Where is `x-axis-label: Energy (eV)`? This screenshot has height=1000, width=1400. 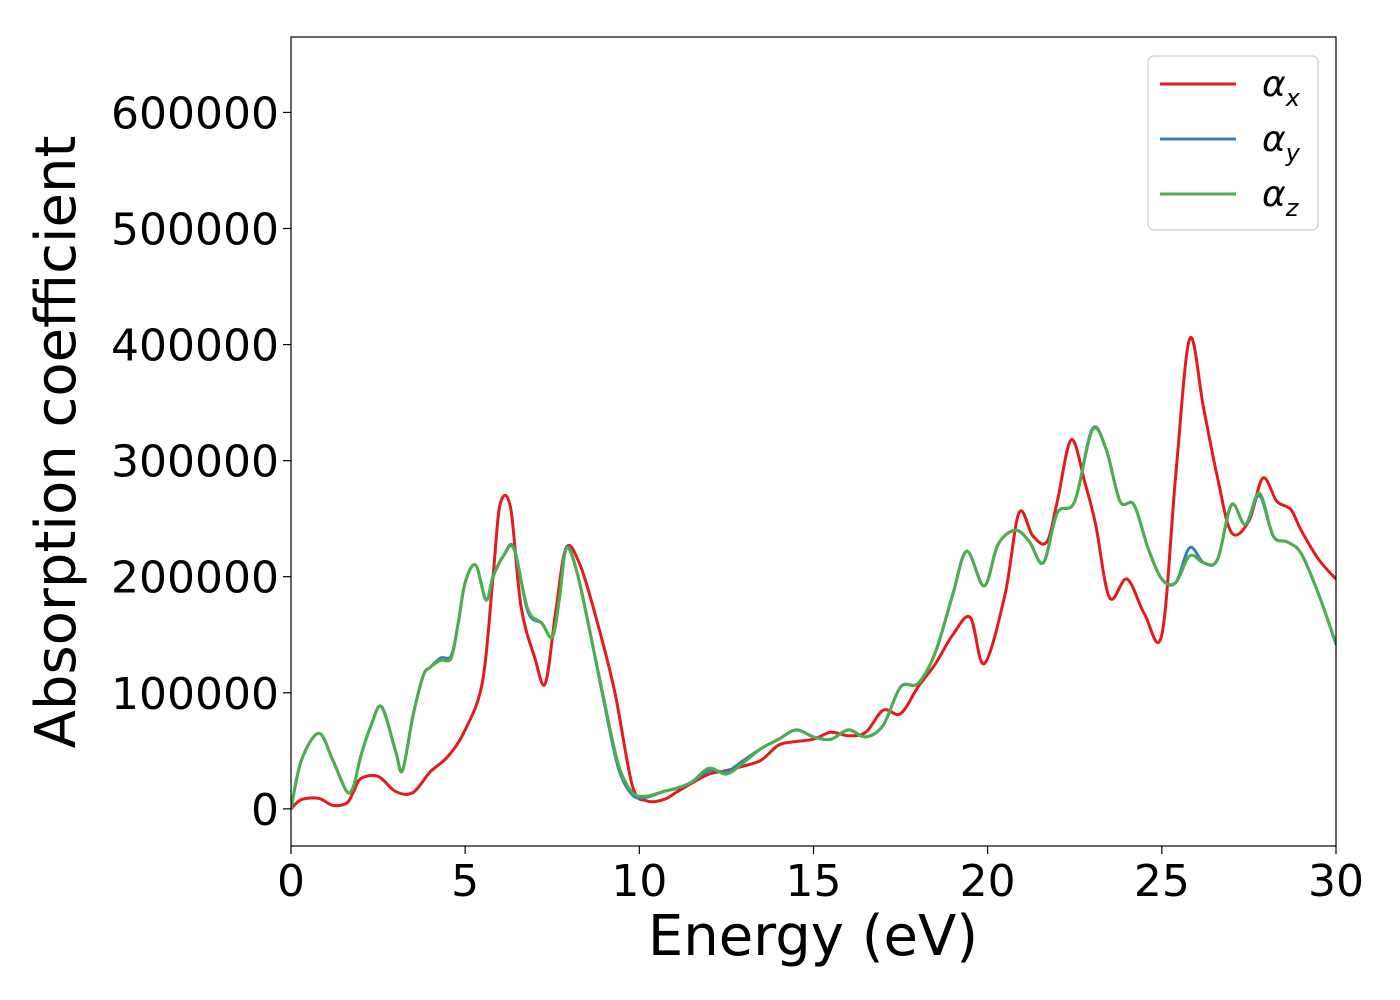
x-axis-label: Energy (eV) is located at coordinates (813, 936).